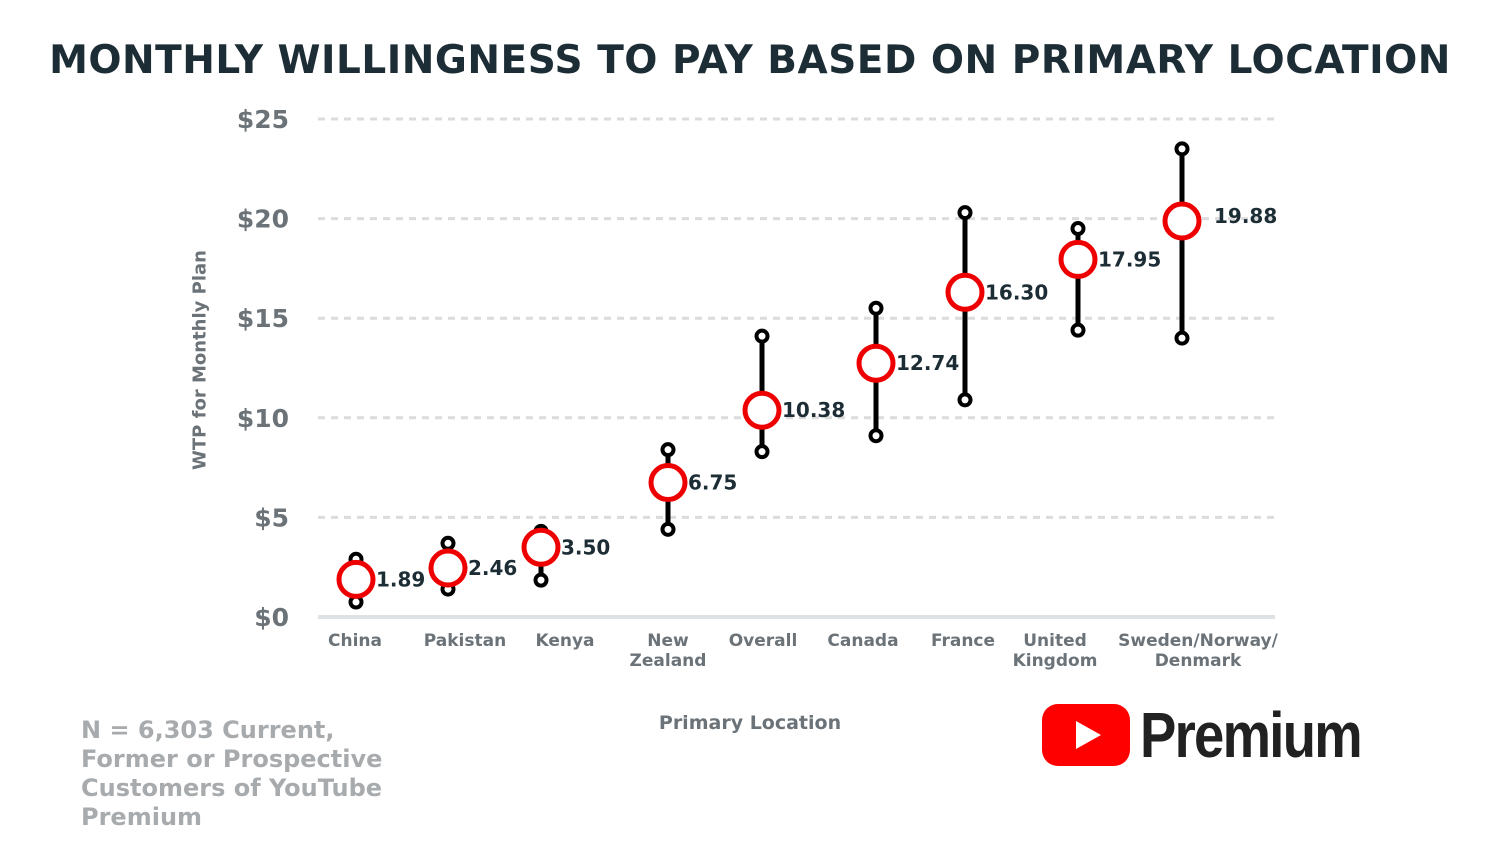 The width and height of the screenshot is (1500, 843). What do you see at coordinates (1055, 641) in the screenshot?
I see `x-tick-label: United` at bounding box center [1055, 641].